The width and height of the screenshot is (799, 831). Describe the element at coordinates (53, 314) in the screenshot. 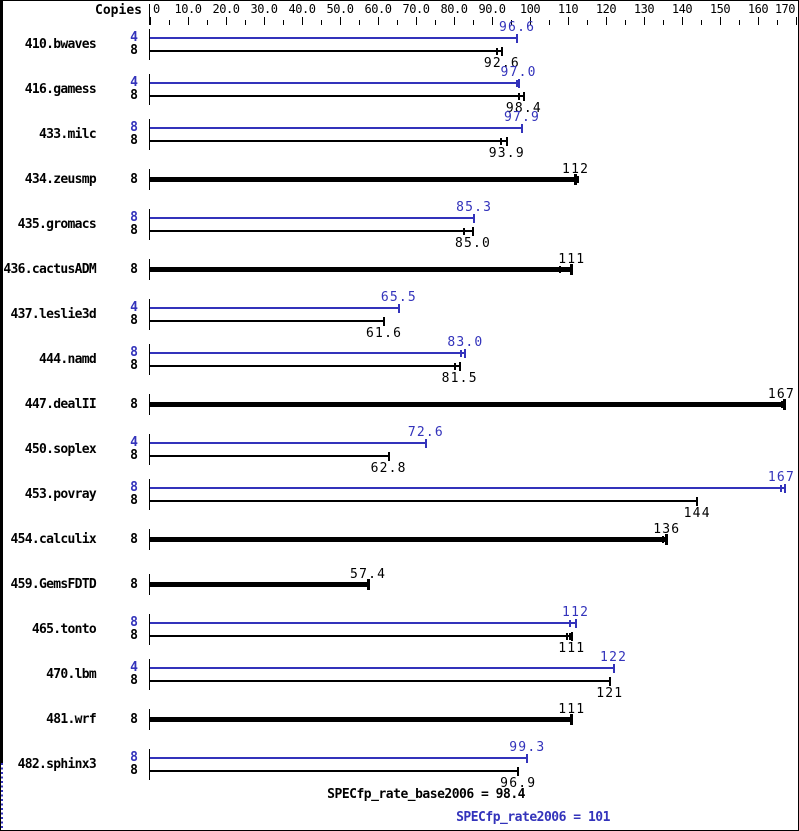

I see `benchmark-label: 437.leslie3d` at that location.